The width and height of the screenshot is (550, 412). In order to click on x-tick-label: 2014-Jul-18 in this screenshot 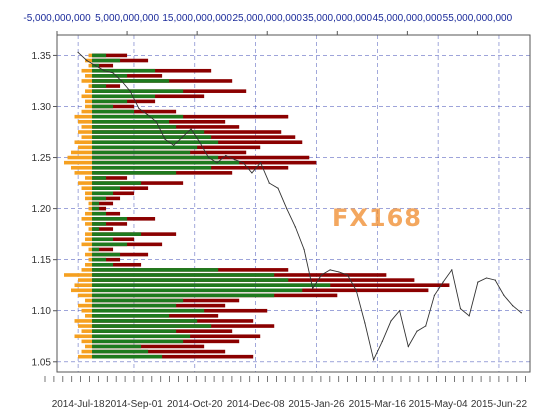, I will do `click(78, 404)`.